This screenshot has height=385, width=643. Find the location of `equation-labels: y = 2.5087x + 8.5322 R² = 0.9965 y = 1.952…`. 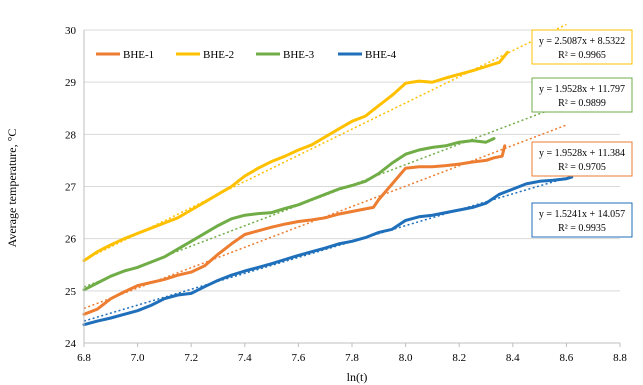

equation-labels: y = 2.5087x + 8.5322 R² = 0.9965 y = 1.952… is located at coordinates (582, 133).